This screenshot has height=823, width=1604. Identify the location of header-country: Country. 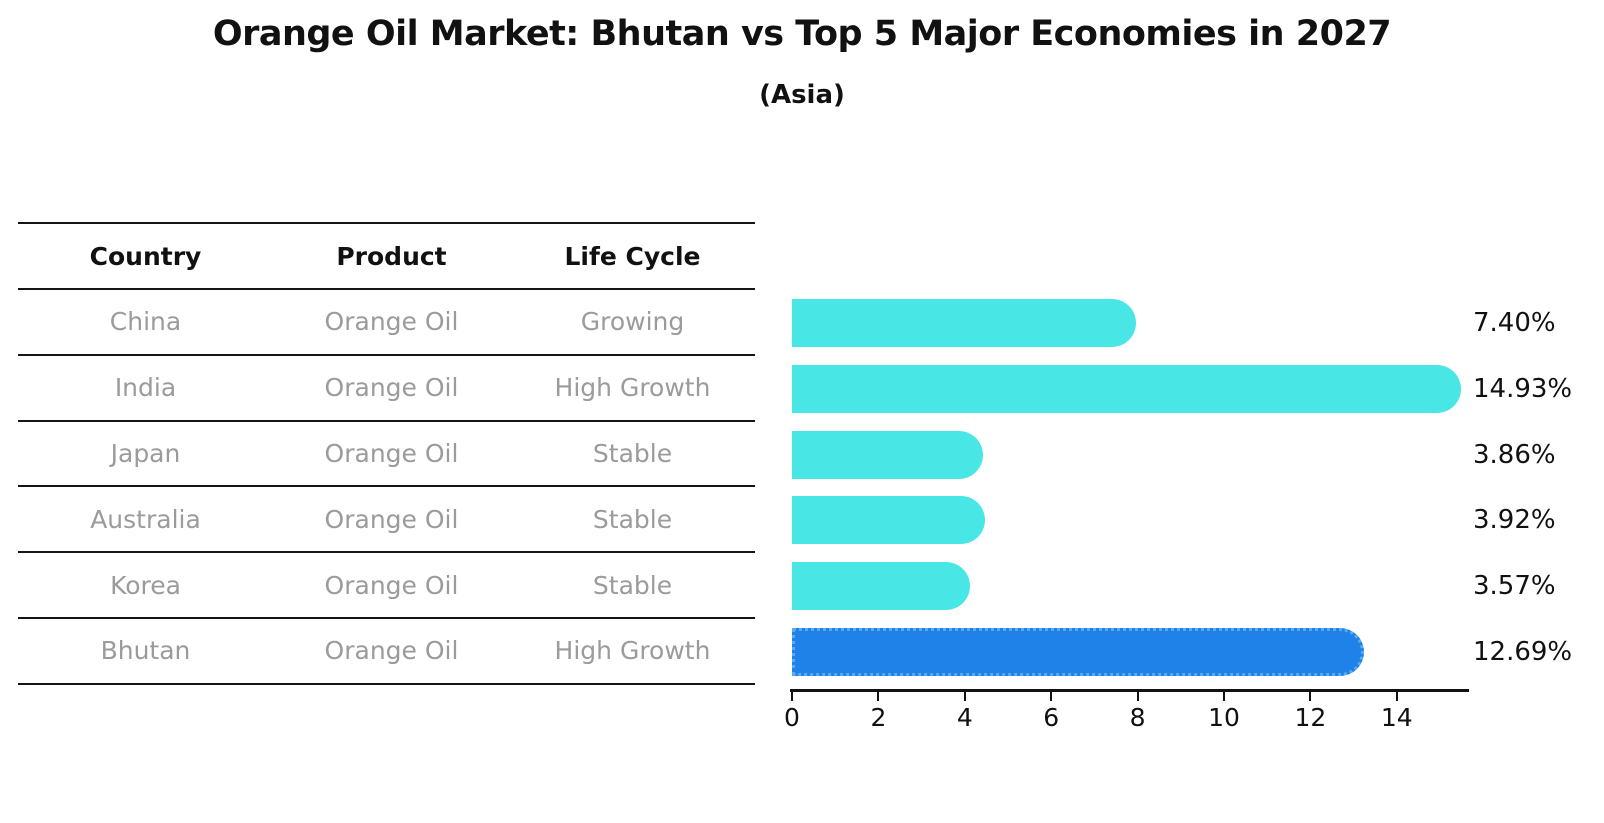
(145, 256).